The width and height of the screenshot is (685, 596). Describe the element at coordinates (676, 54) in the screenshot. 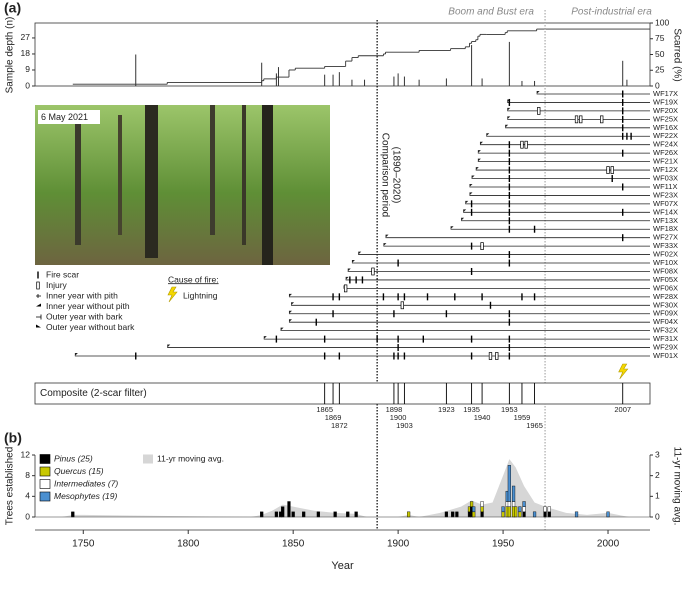

I see `y2-axis-label: Scarred (%)` at that location.